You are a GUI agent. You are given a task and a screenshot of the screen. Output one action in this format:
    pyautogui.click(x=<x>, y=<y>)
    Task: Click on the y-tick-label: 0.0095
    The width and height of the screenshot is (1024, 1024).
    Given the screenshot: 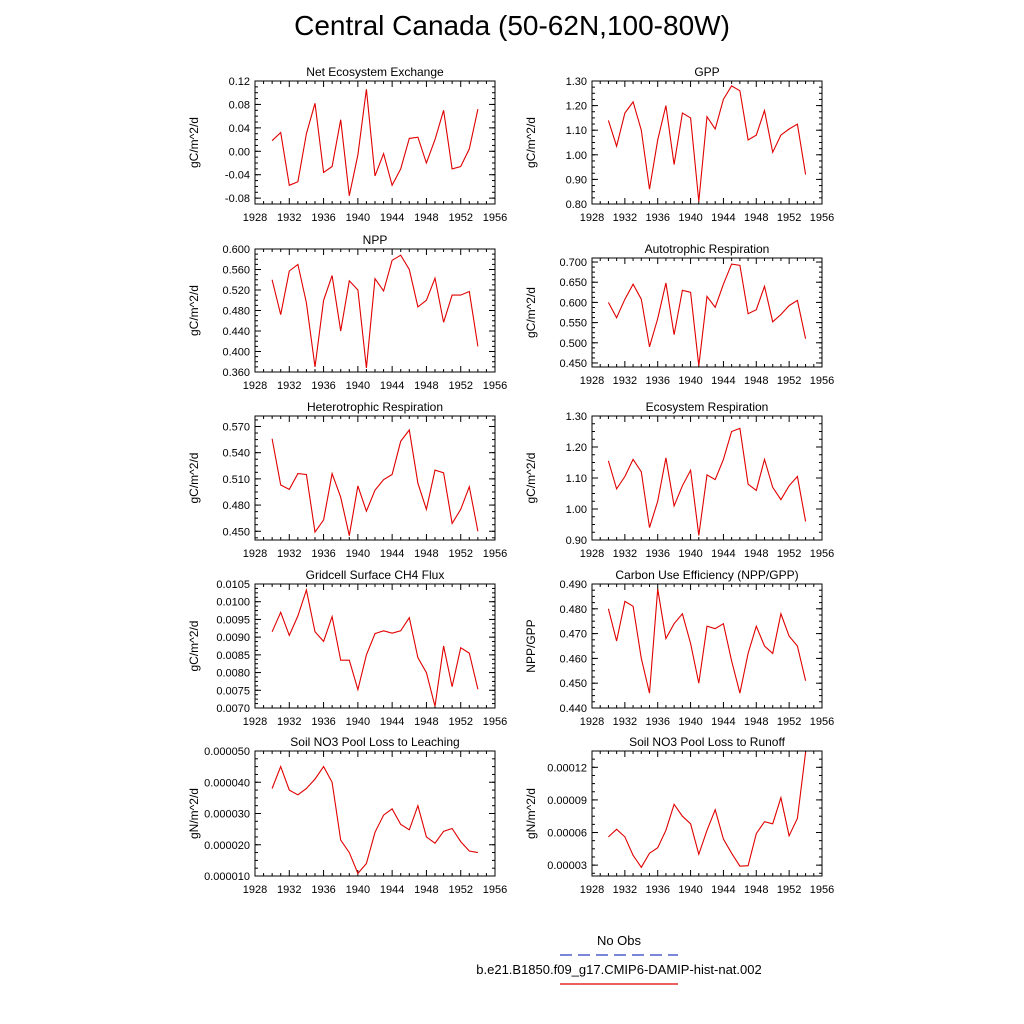 What is the action you would take?
    pyautogui.click(x=233, y=620)
    